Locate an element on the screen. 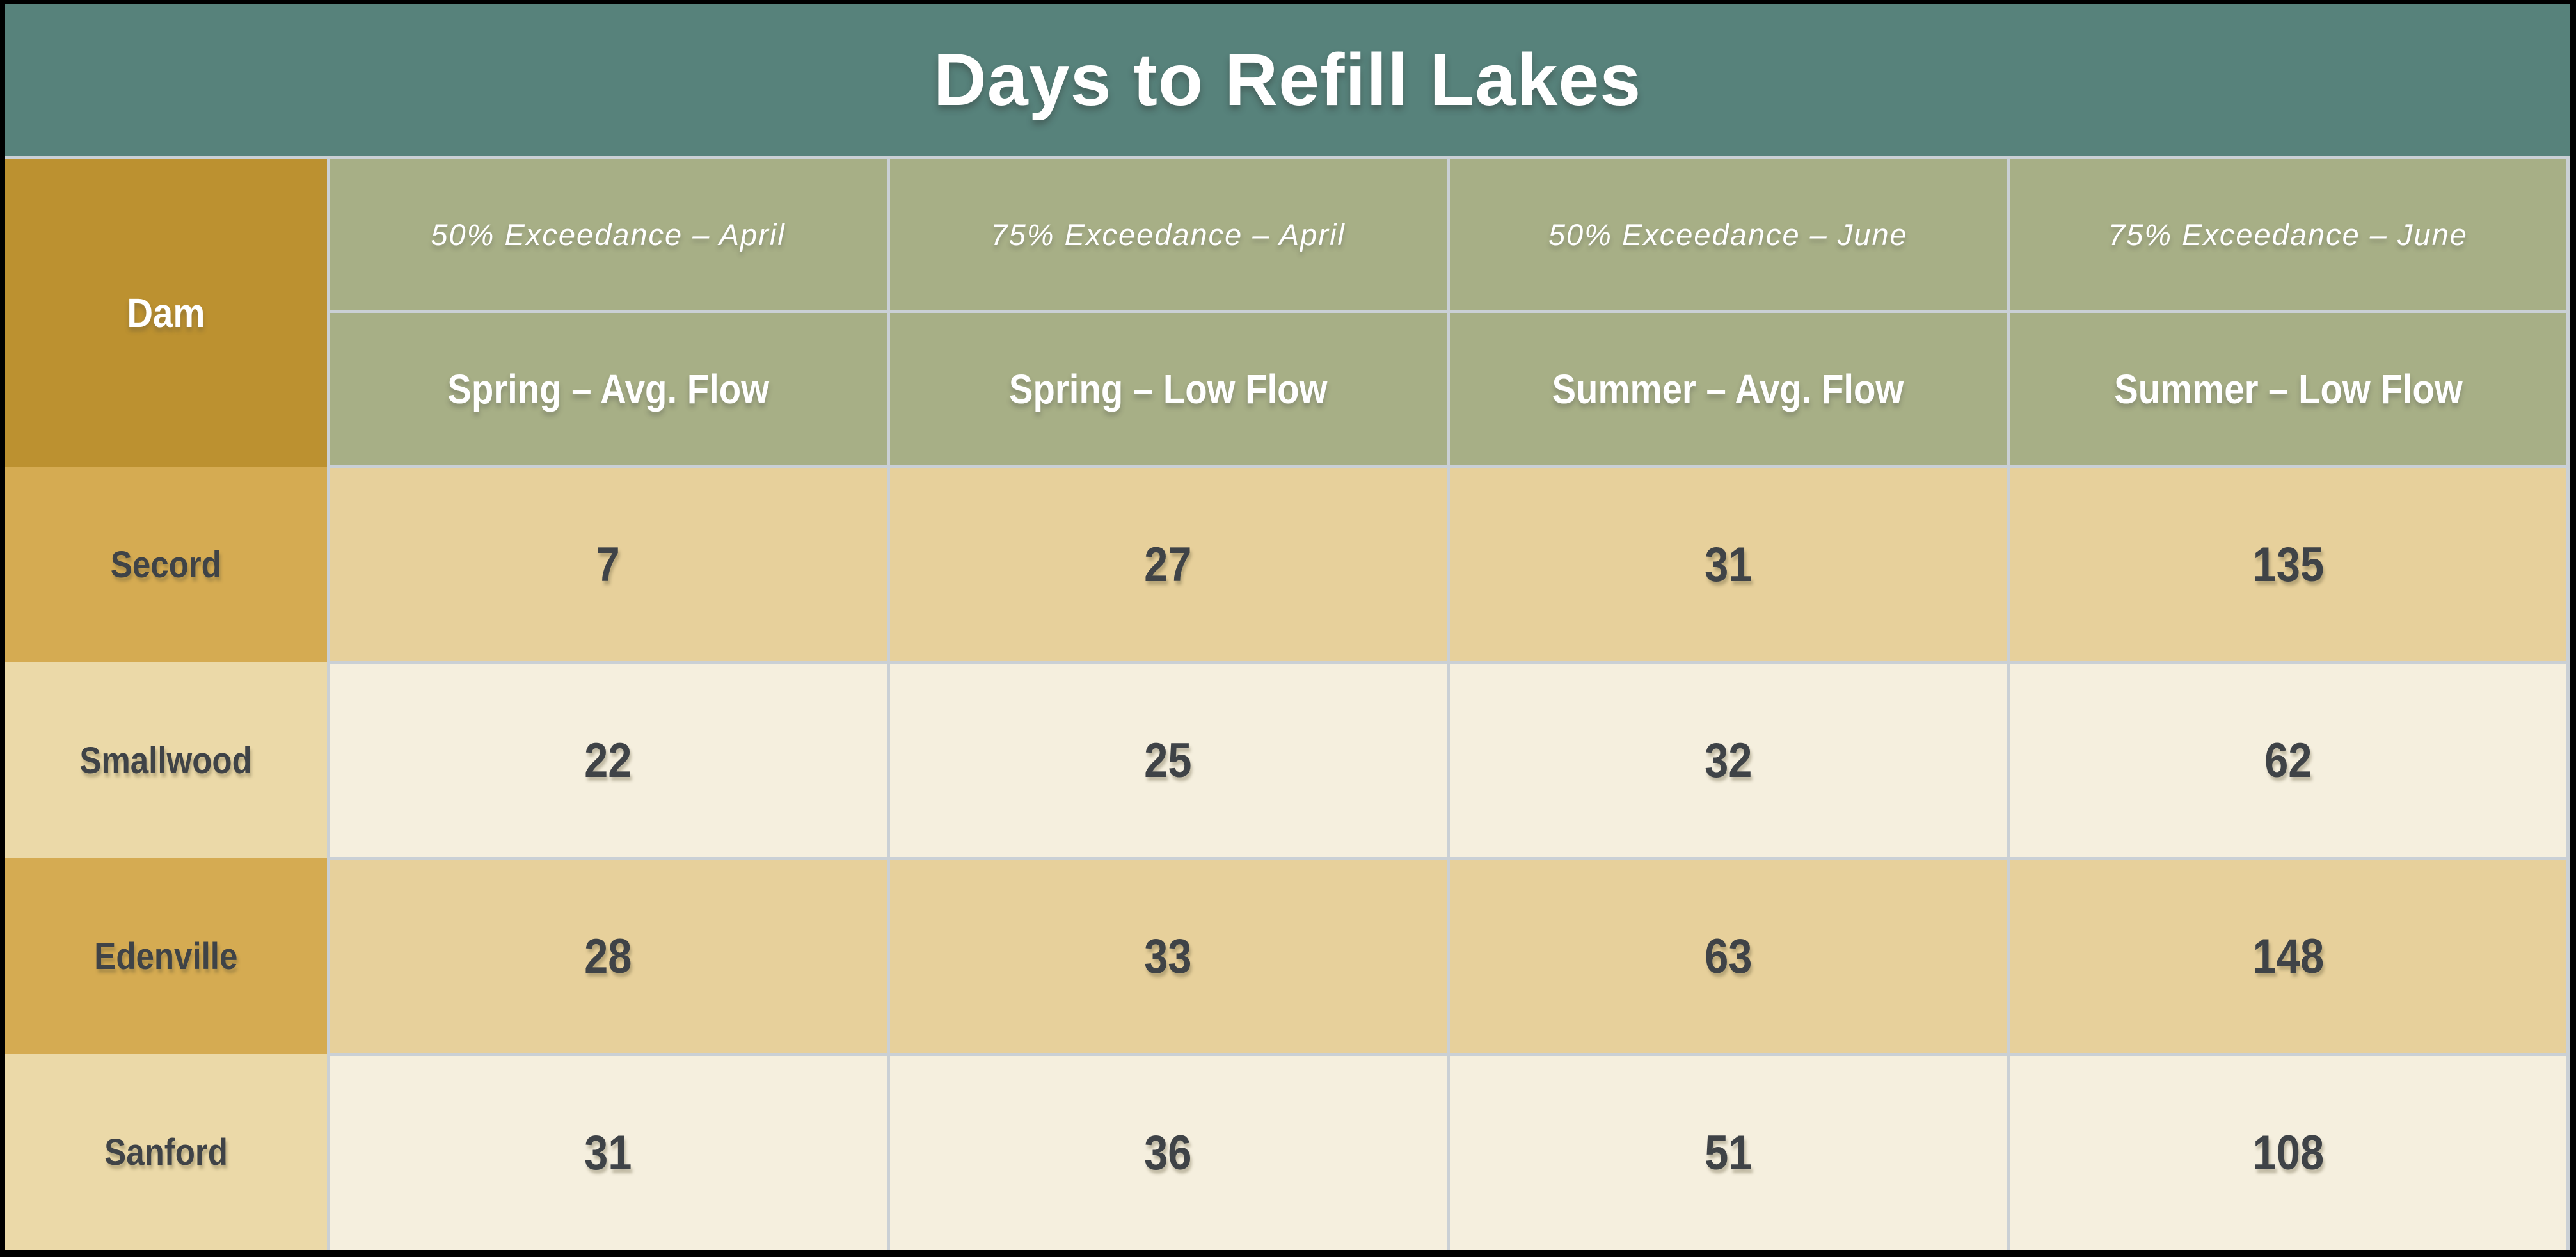 This screenshot has width=2576, height=1257. cell-smallwood-summer-avg: 32 is located at coordinates (1728, 760).